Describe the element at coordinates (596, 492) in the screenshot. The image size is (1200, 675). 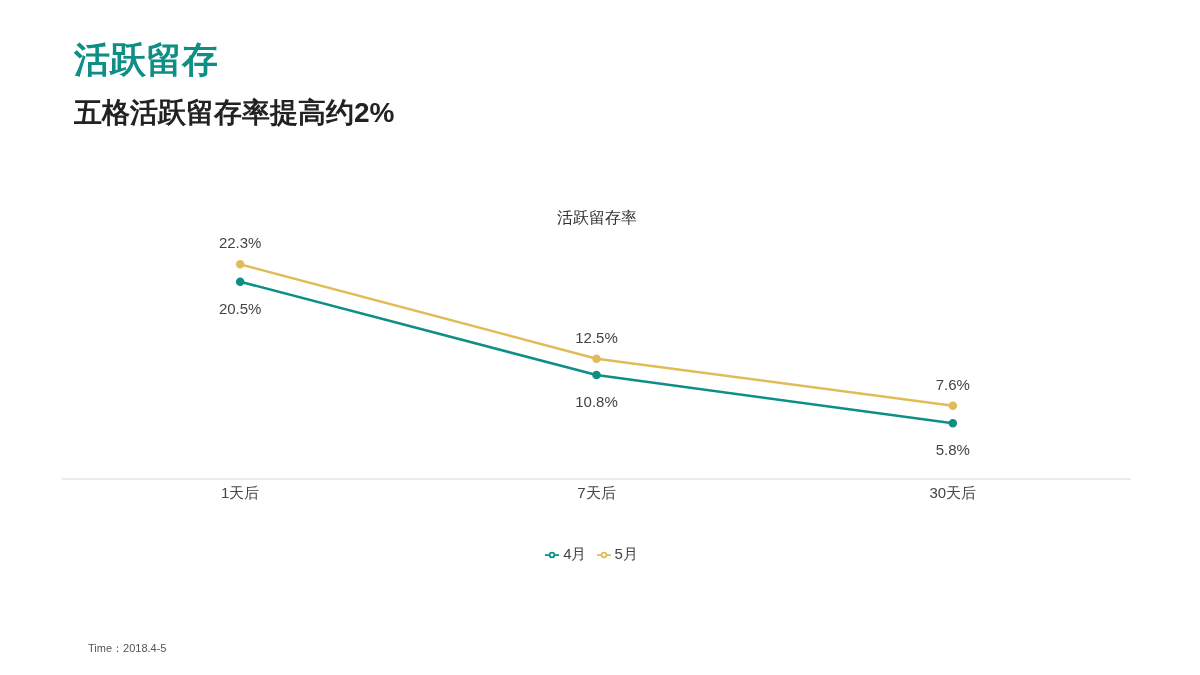
I see `x-tick-label: 7天后` at that location.